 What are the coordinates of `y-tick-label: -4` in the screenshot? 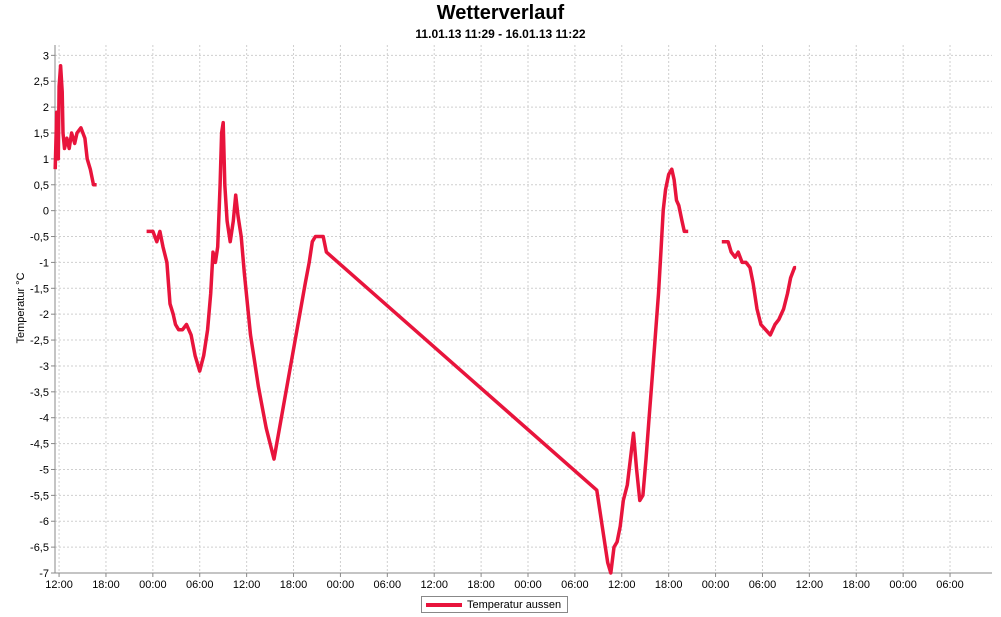 It's located at (44, 419).